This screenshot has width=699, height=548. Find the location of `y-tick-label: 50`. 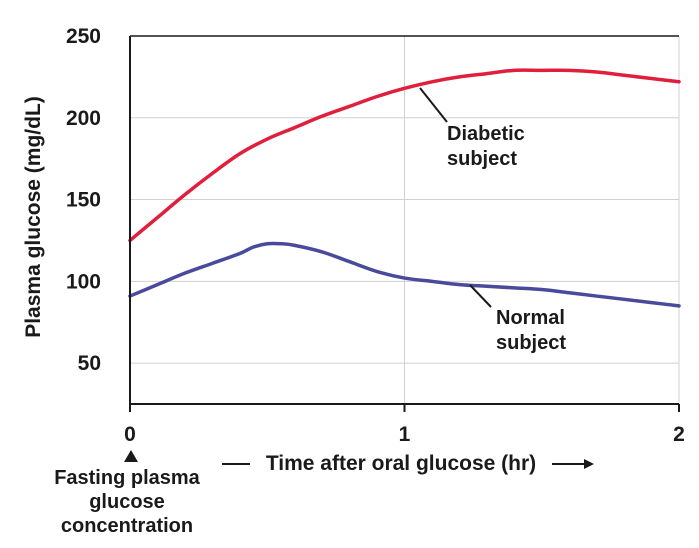

y-tick-label: 50 is located at coordinates (89, 363).